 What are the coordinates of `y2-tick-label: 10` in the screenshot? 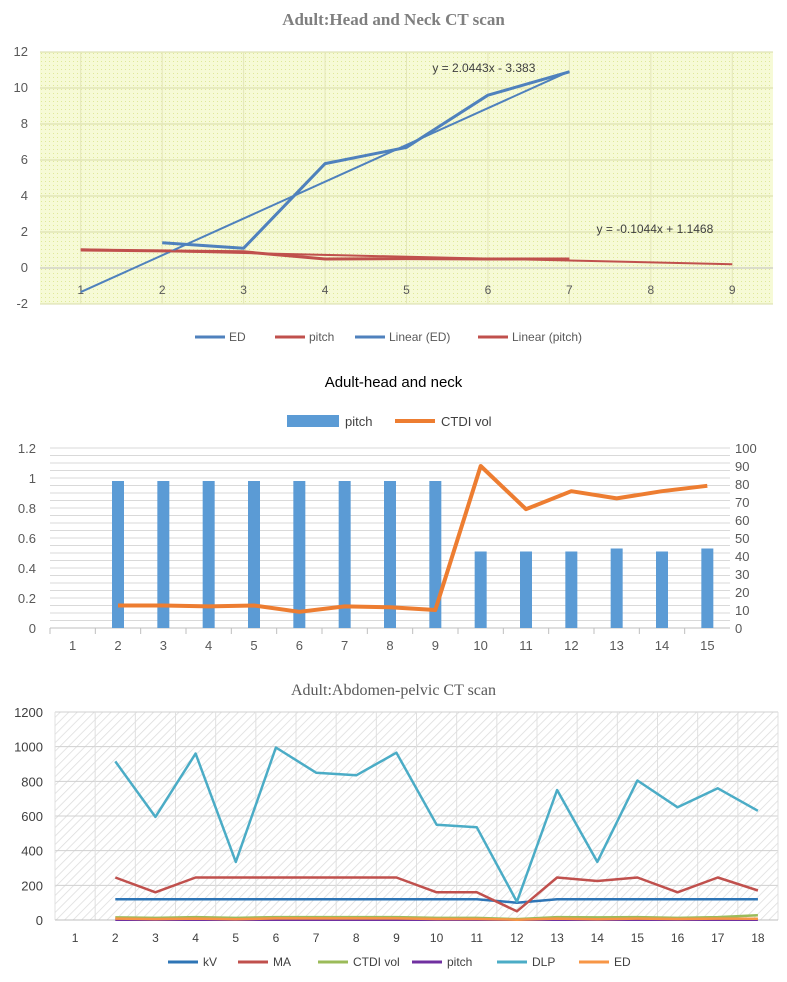 It's located at (742, 610).